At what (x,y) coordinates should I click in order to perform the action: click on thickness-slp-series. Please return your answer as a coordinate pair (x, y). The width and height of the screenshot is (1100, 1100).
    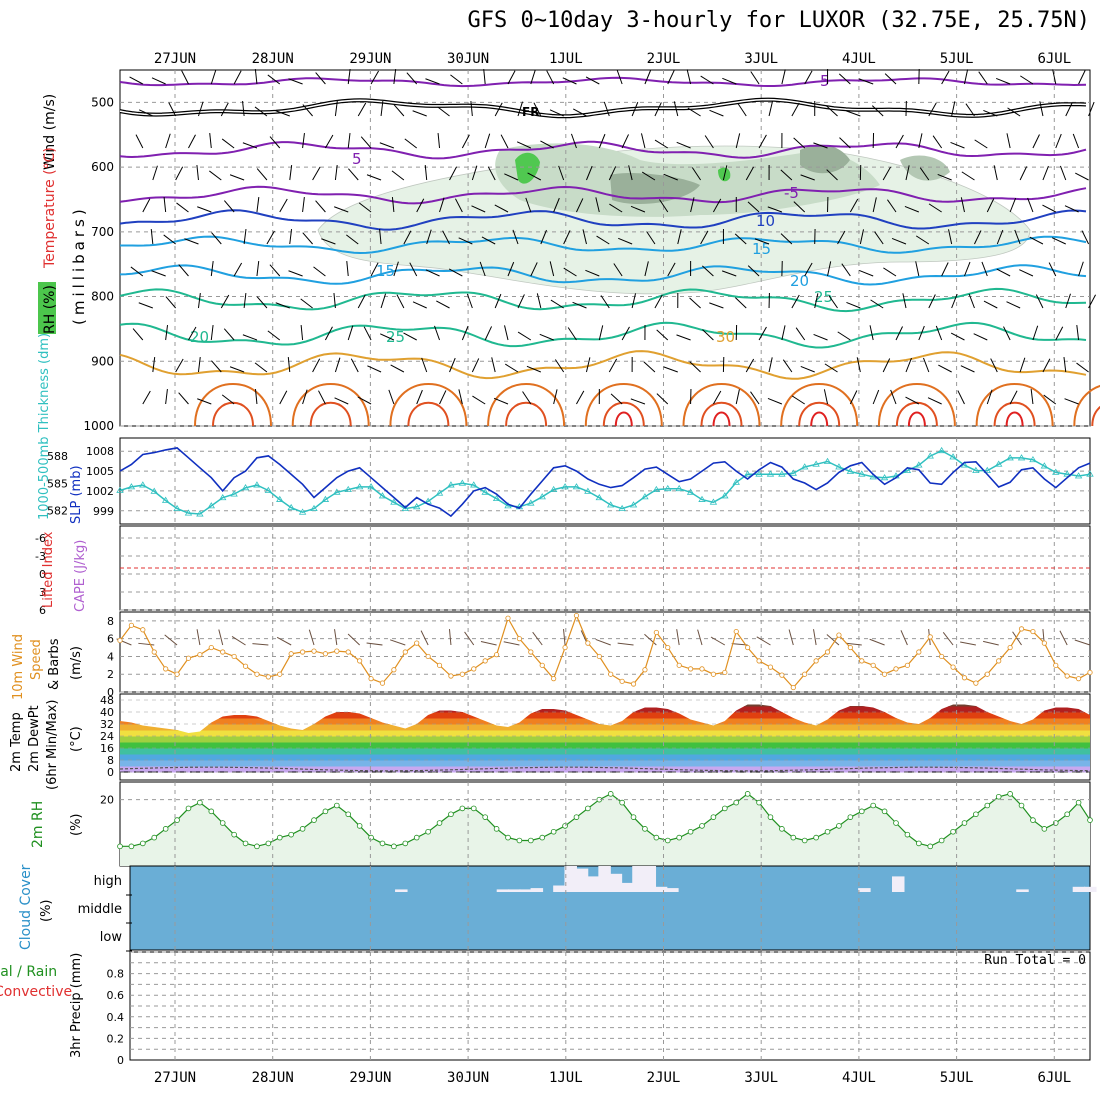
    Looking at the image, I should click on (605, 482).